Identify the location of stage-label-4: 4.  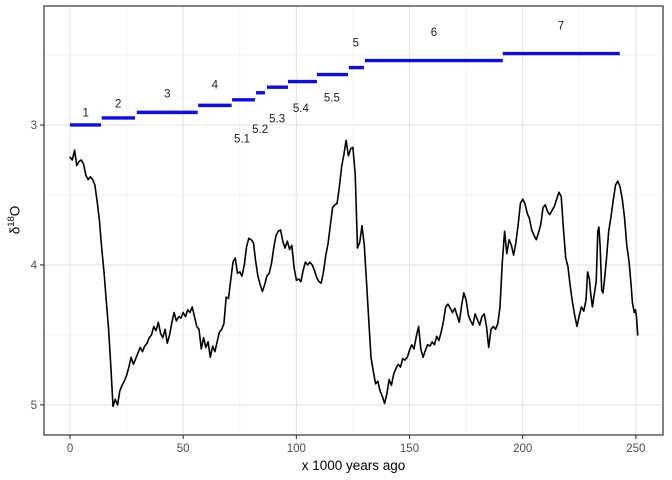
(215, 85).